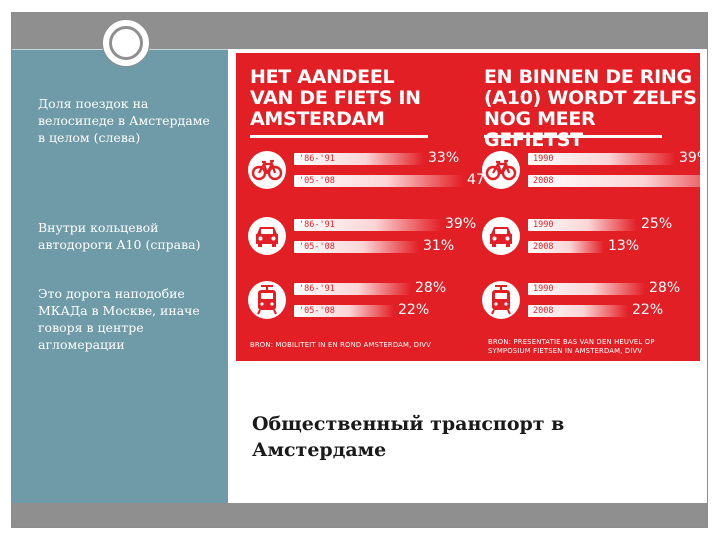 Image resolution: width=720 pixels, height=540 pixels. Describe the element at coordinates (119, 236) in the screenshot. I see `sidebar-note-2: Внутри кольцевой автодороги A10 (справа)` at that location.